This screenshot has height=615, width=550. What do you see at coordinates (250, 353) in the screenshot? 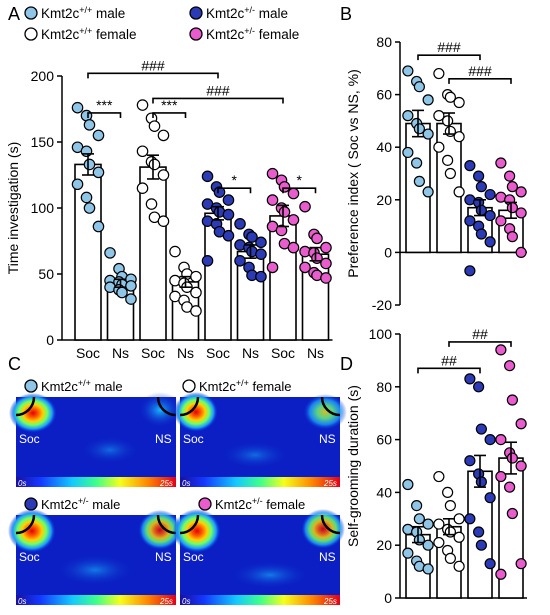
I see `x-tick-label: Ns` at bounding box center [250, 353].